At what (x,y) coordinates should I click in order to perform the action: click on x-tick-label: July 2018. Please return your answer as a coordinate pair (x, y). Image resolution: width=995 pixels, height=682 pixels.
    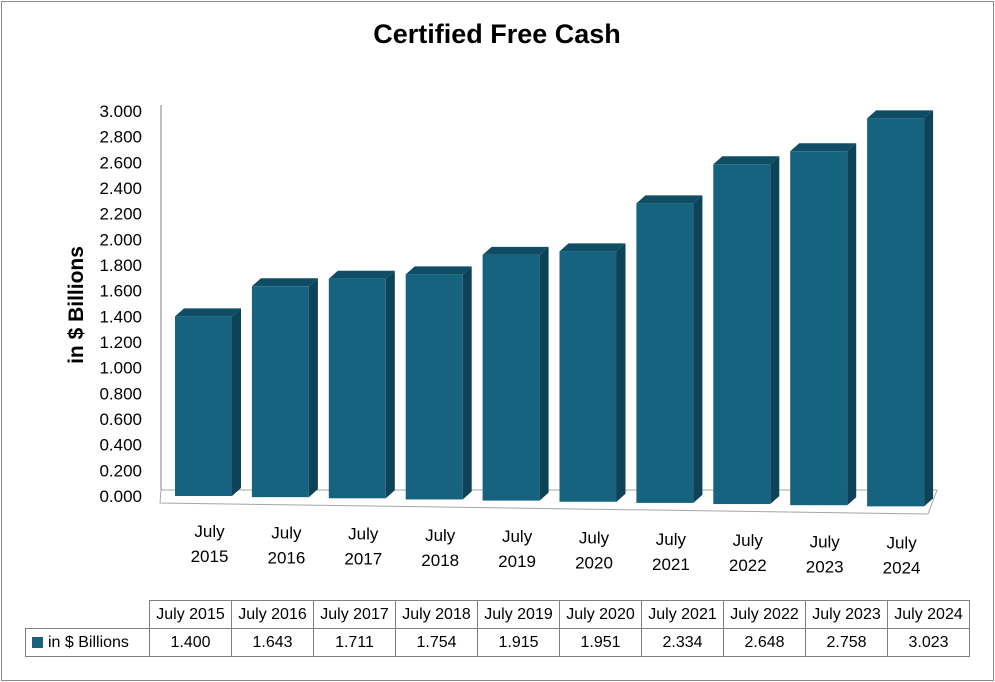
    Looking at the image, I should click on (440, 548).